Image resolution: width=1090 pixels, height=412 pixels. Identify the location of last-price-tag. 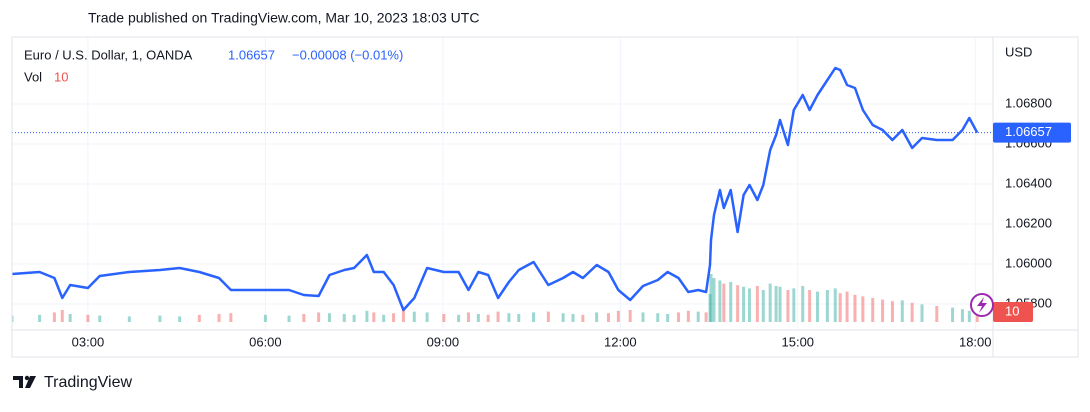
(1032, 132).